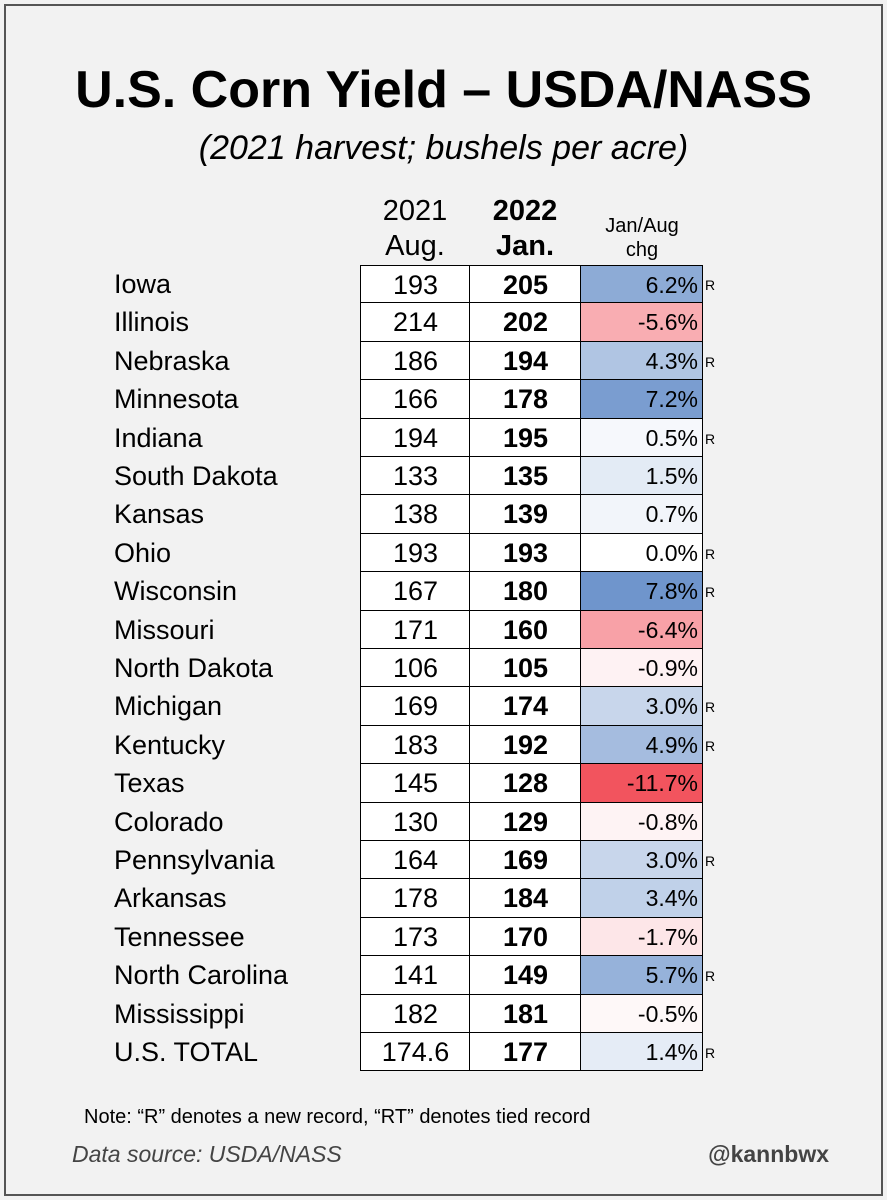 This screenshot has width=887, height=1200. I want to click on state-name: Kansas, so click(159, 514).